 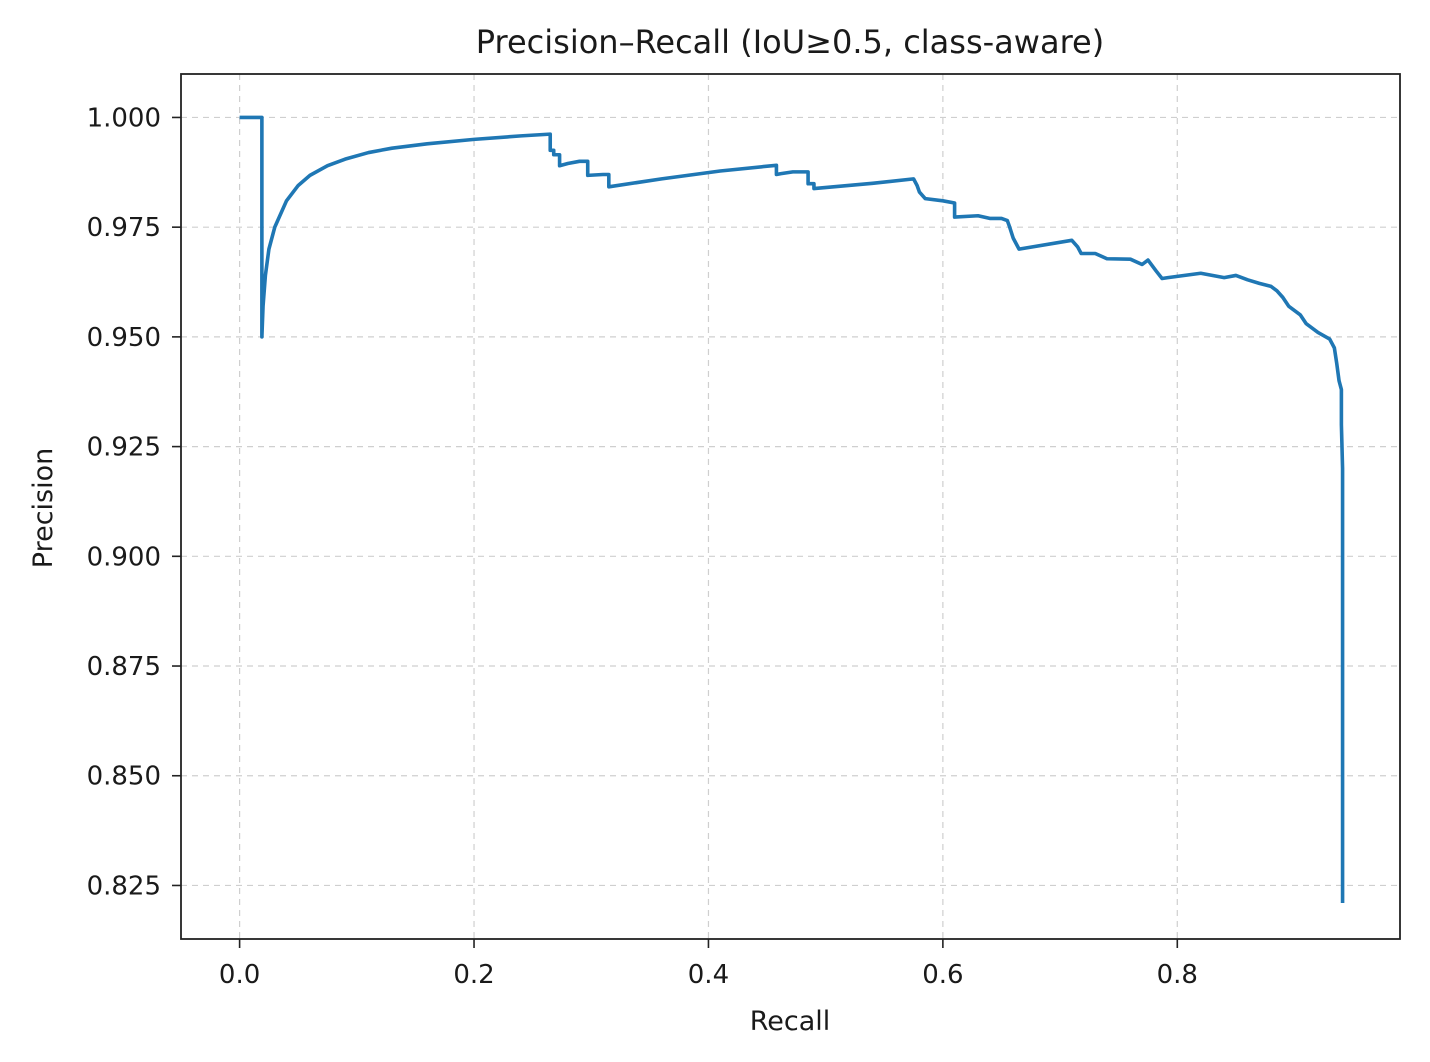 I want to click on y-tick-label: 0.975, so click(x=124, y=228).